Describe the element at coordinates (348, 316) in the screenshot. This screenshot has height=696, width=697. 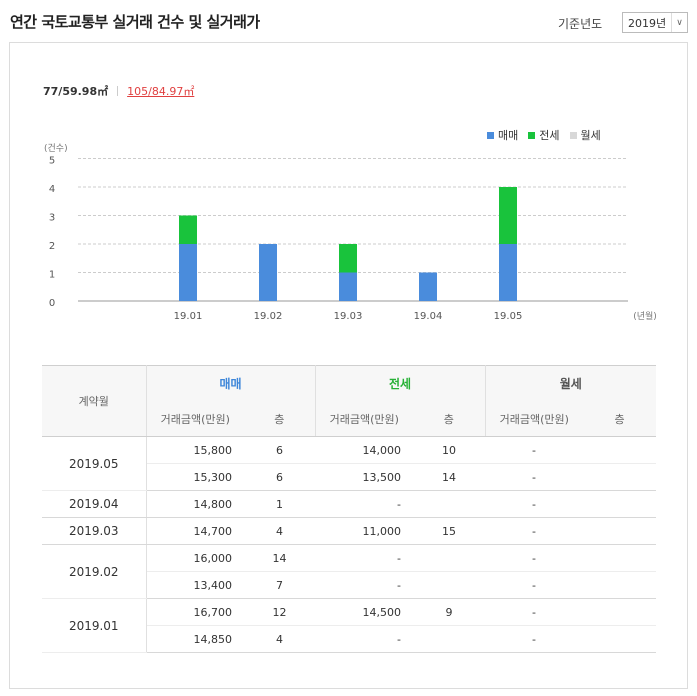
I see `x-tick-label: 19.03` at that location.